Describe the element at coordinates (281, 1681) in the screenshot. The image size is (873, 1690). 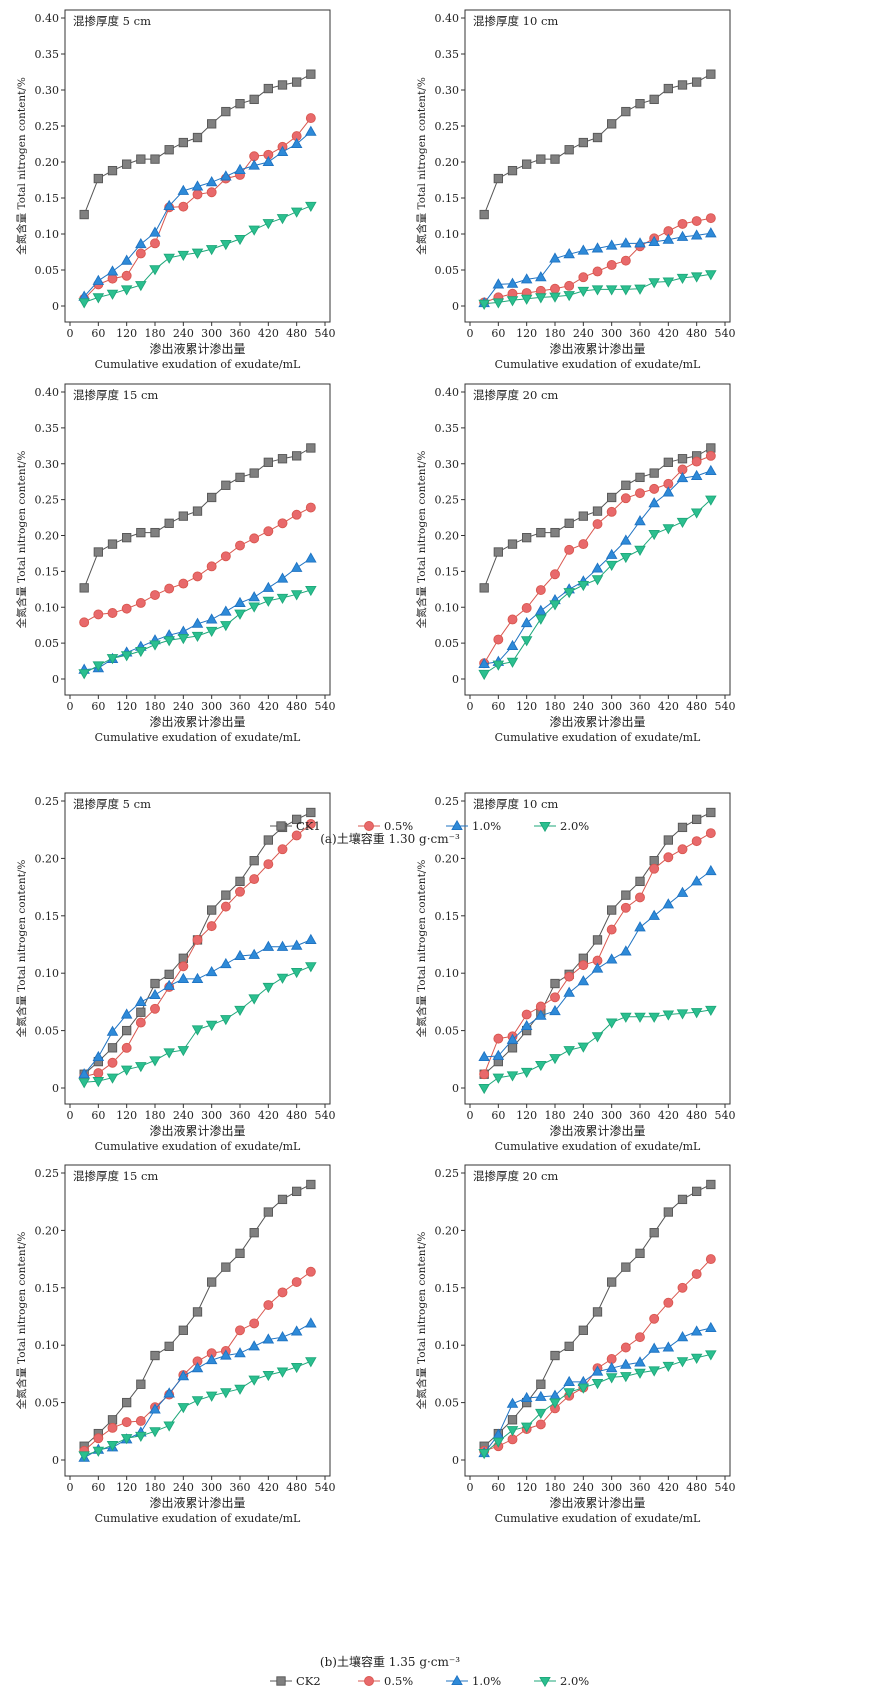
I see `legend-marker` at that location.